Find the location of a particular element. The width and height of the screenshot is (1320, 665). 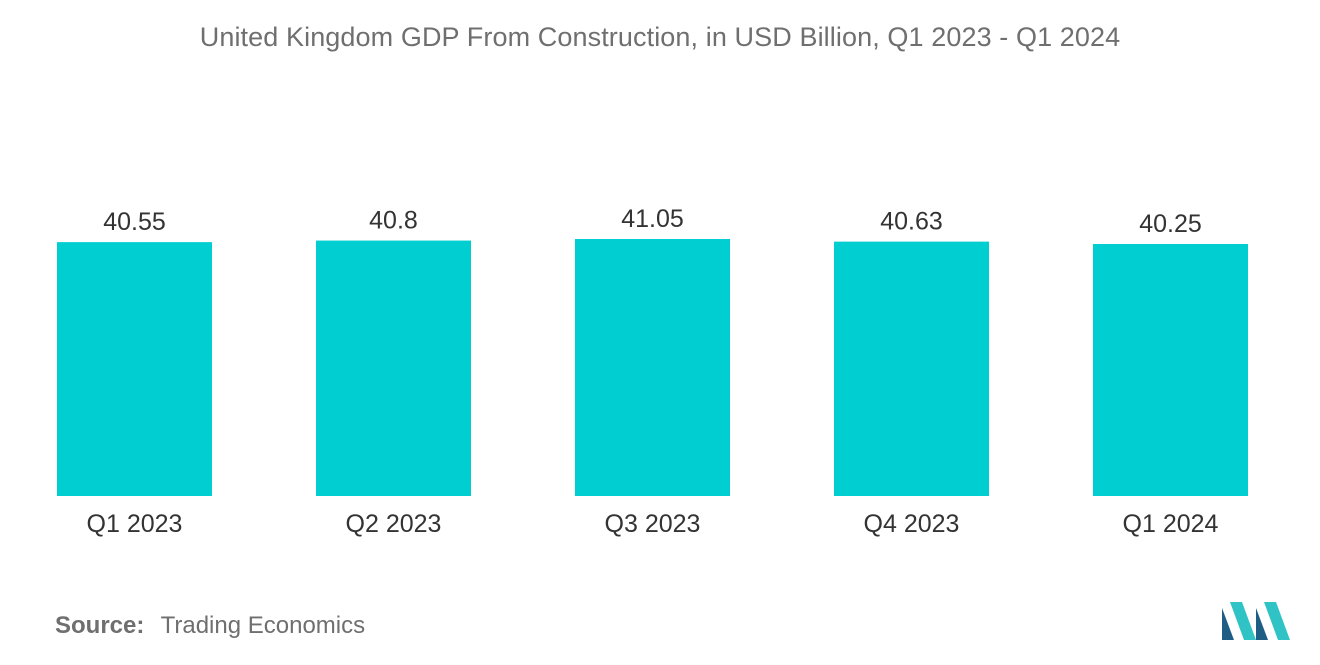

bar-q1-2023 is located at coordinates (134, 369).